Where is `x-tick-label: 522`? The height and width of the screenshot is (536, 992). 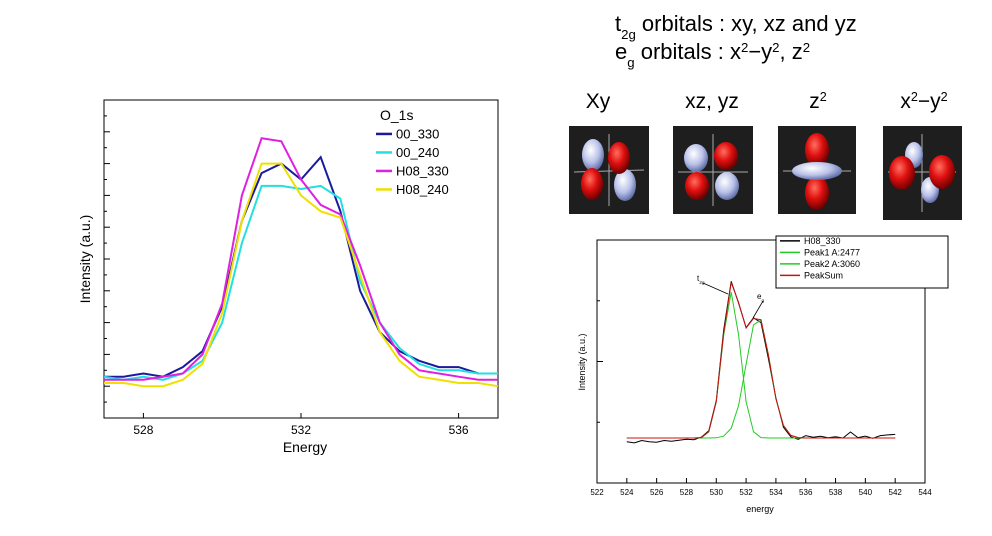
x-tick-label: 522 is located at coordinates (597, 492).